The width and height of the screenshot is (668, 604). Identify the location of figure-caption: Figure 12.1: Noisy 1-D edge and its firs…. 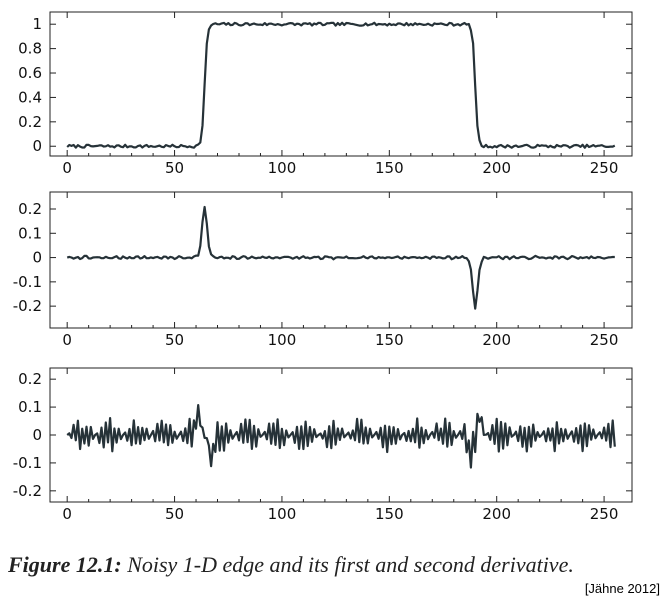
(334, 565).